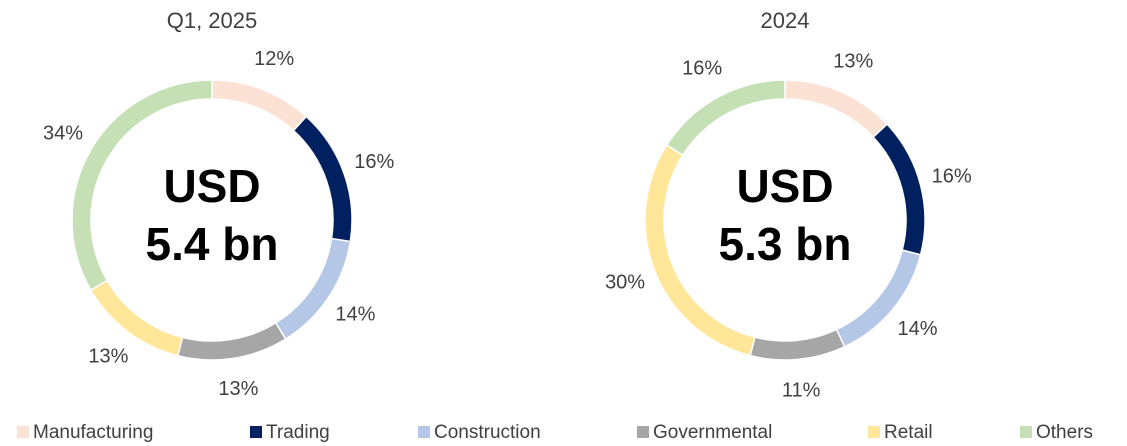 The image size is (1127, 446). I want to click on legend-label: Trading, so click(298, 432).